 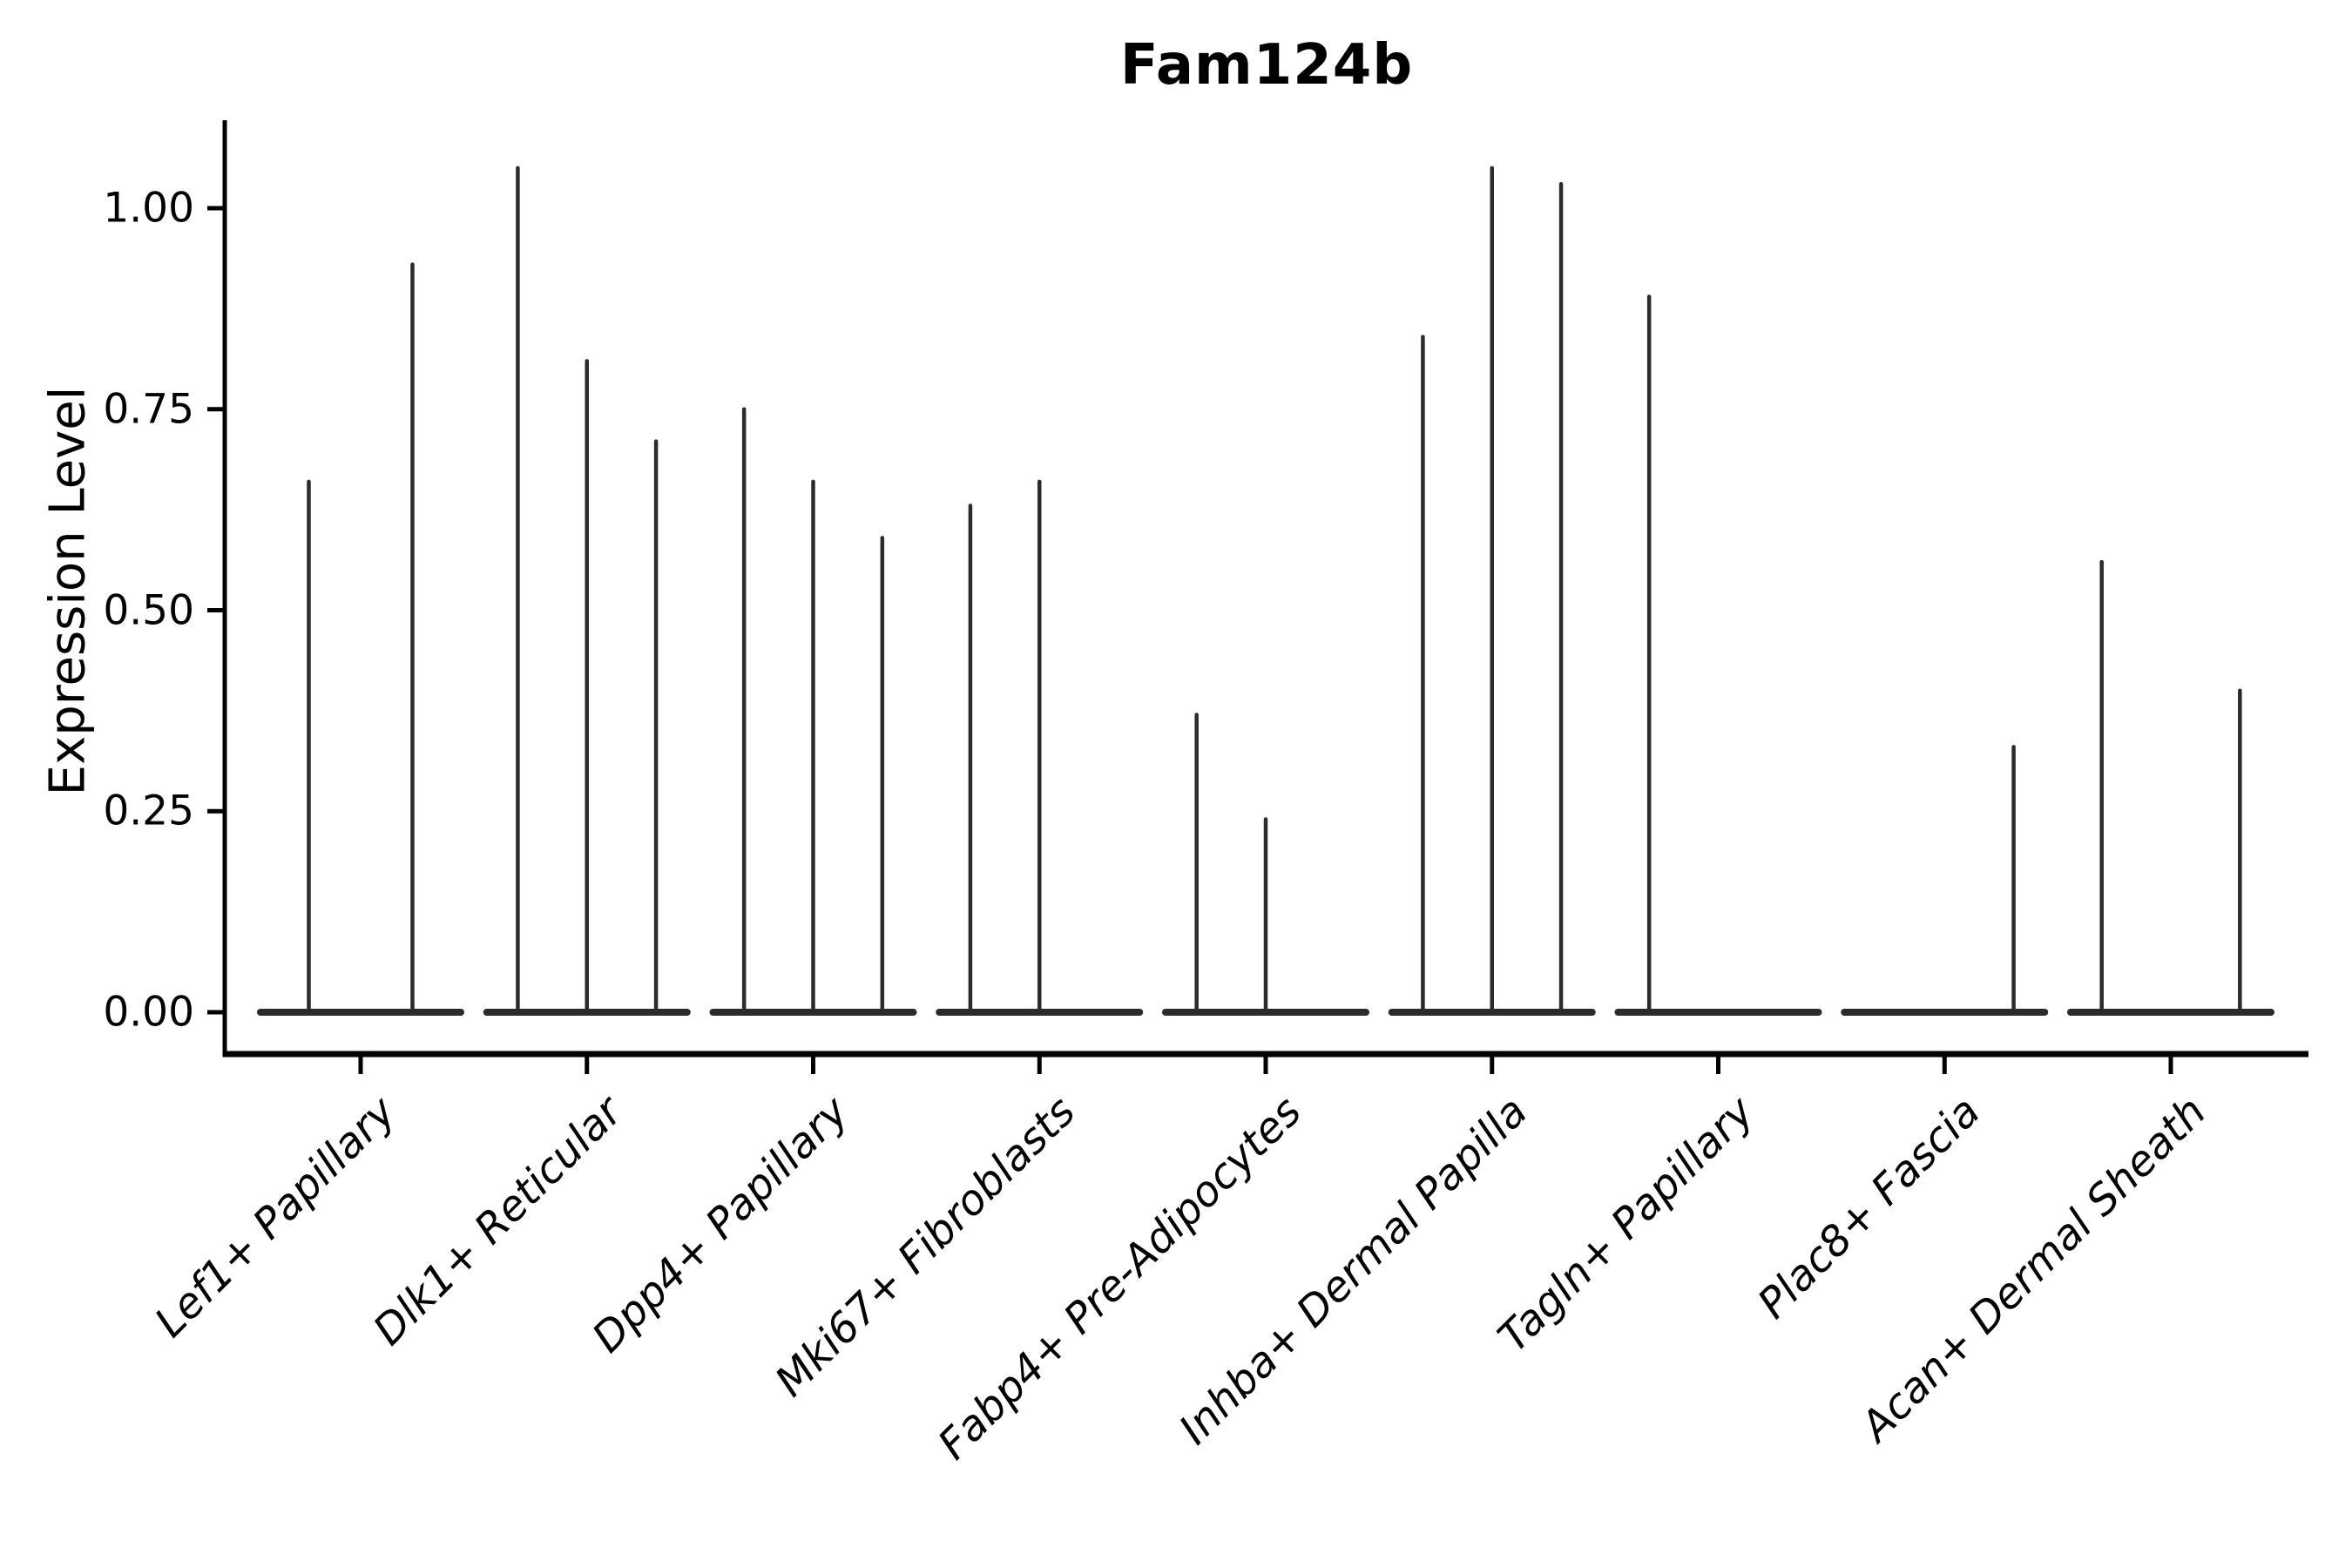 What do you see at coordinates (1266, 66) in the screenshot?
I see `plot-title: Fam124b` at bounding box center [1266, 66].